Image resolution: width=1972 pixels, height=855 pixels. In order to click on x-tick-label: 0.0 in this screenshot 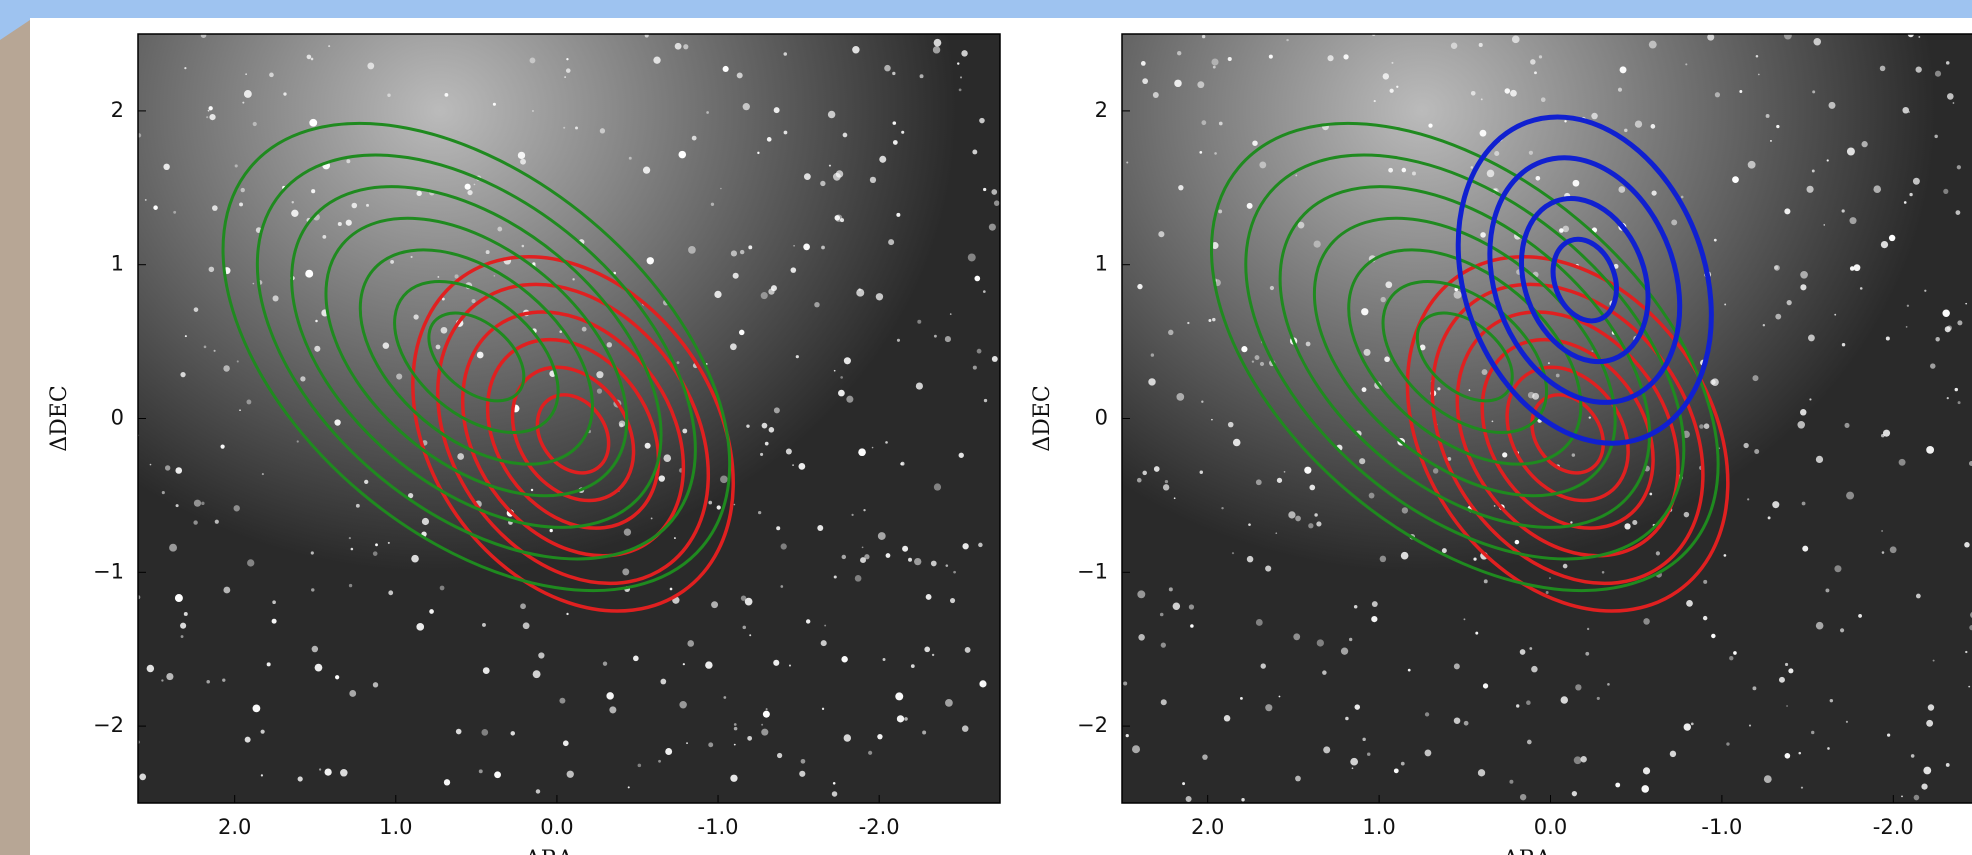, I will do `click(556, 827)`.